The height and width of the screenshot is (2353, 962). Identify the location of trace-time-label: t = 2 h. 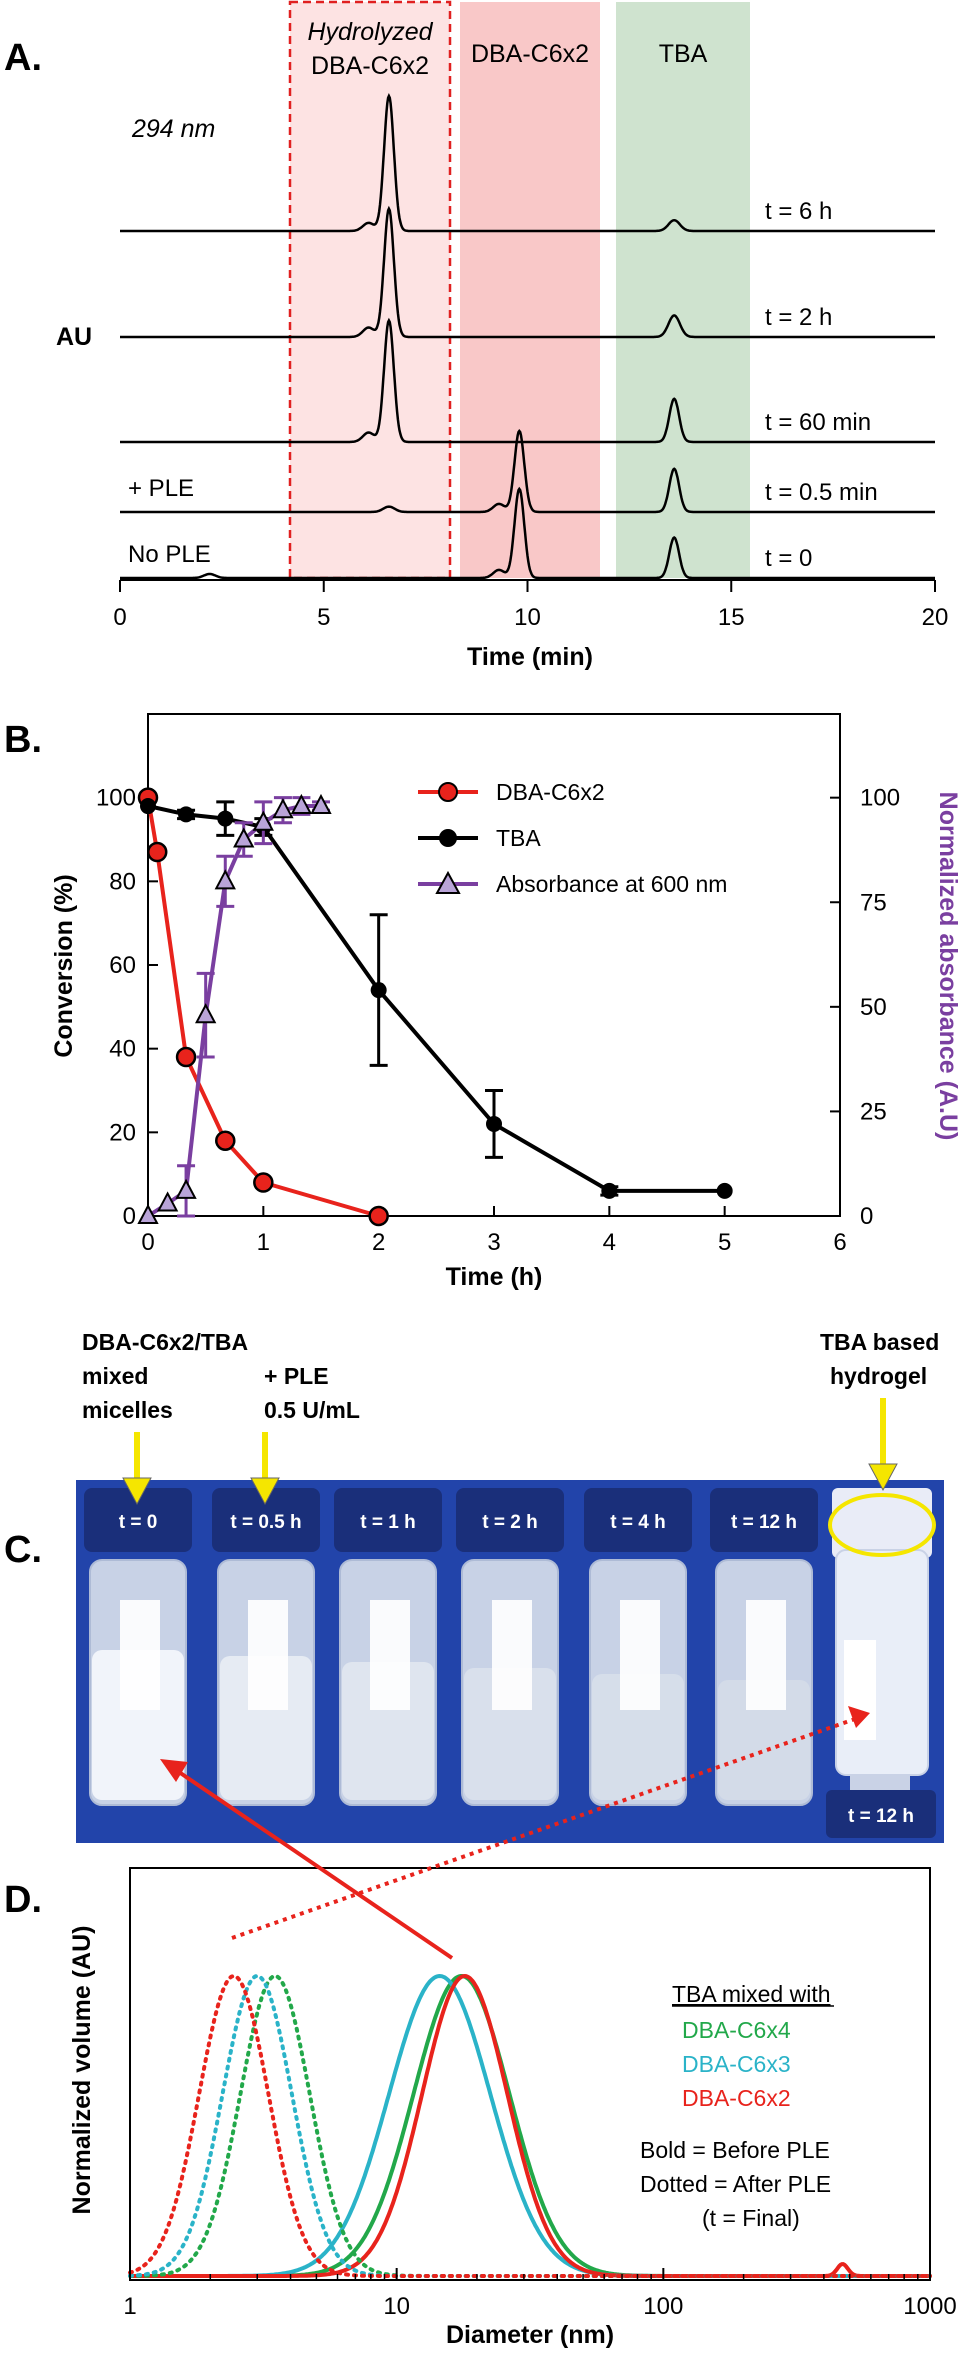
(798, 317).